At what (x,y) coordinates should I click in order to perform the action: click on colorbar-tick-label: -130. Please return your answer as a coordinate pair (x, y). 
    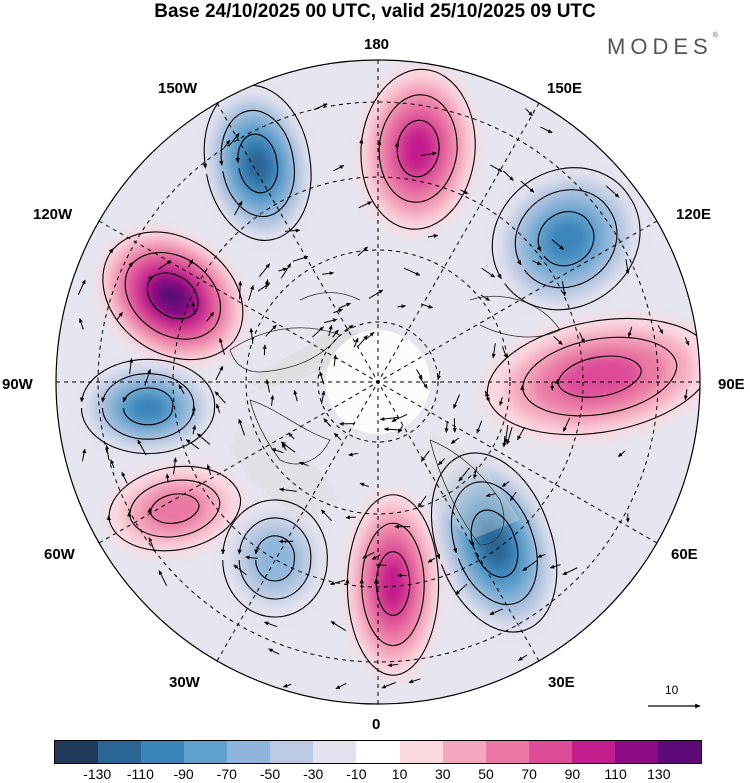
    Looking at the image, I should click on (97, 774).